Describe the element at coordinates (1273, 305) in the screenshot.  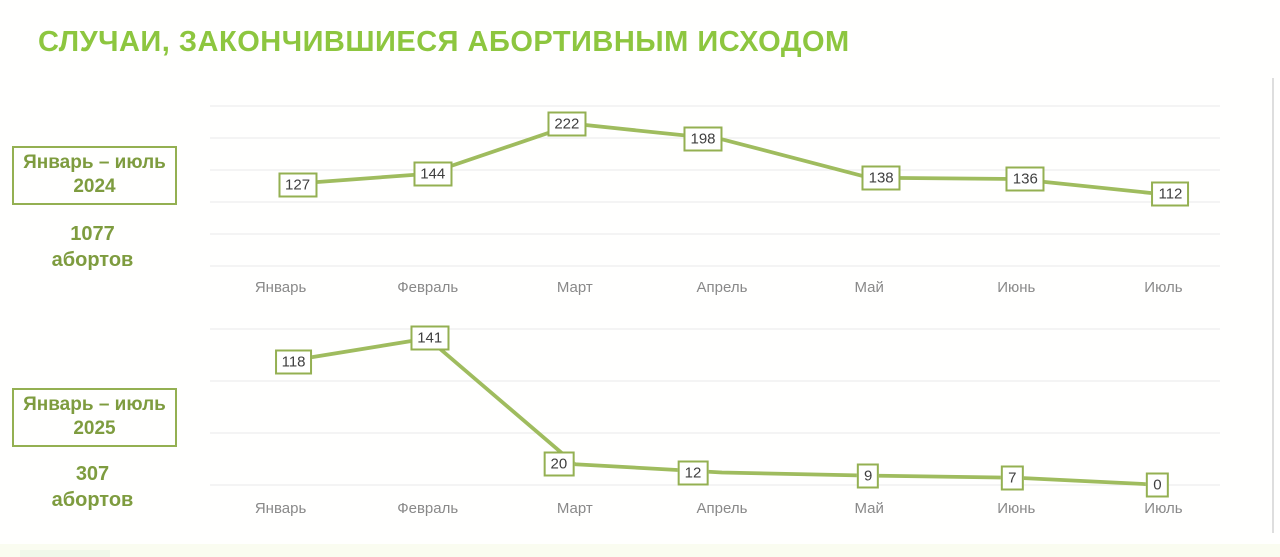
I see `chart-area-right-border` at that location.